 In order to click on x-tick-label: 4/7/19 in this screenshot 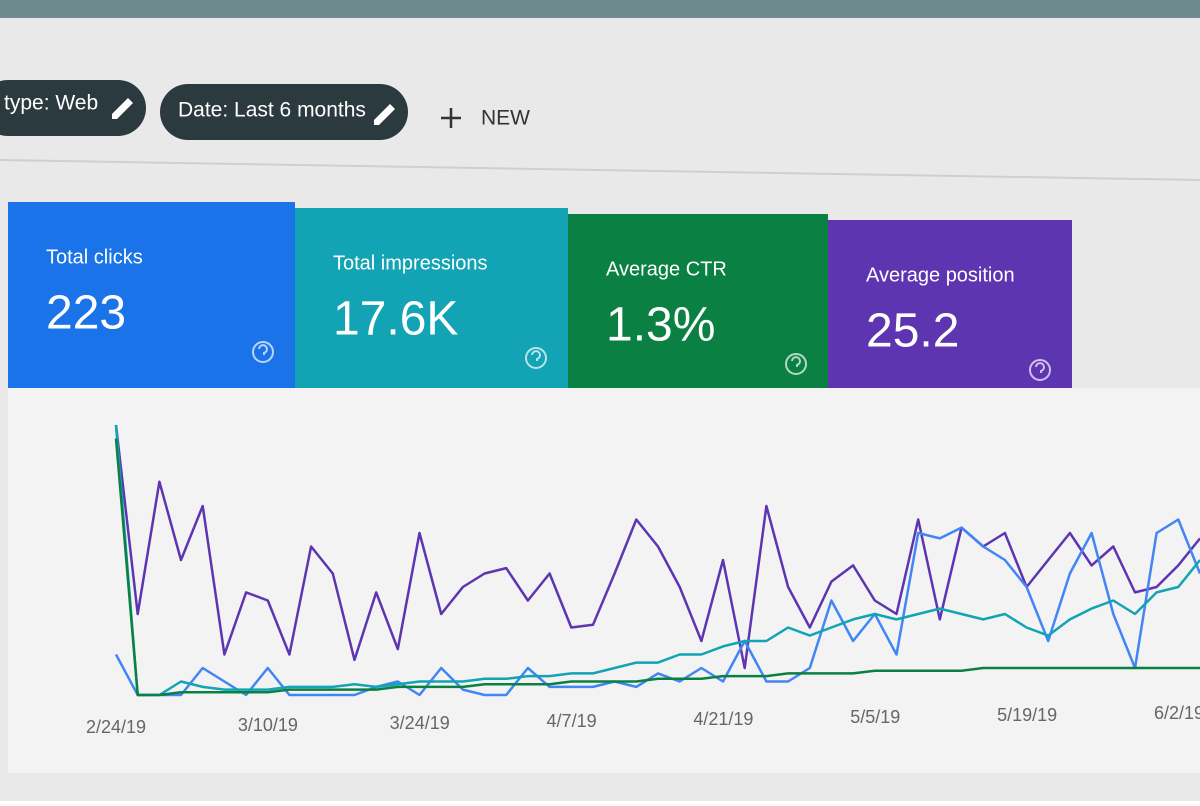, I will do `click(572, 721)`.